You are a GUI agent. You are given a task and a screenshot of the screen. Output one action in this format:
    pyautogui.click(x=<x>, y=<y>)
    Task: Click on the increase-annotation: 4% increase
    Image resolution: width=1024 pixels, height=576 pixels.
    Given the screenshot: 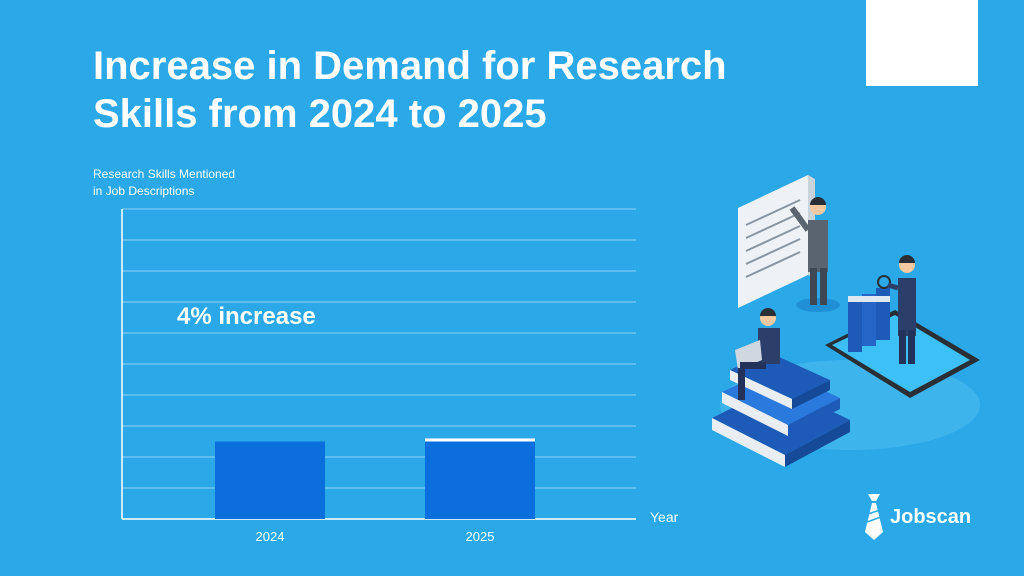 What is the action you would take?
    pyautogui.click(x=246, y=316)
    